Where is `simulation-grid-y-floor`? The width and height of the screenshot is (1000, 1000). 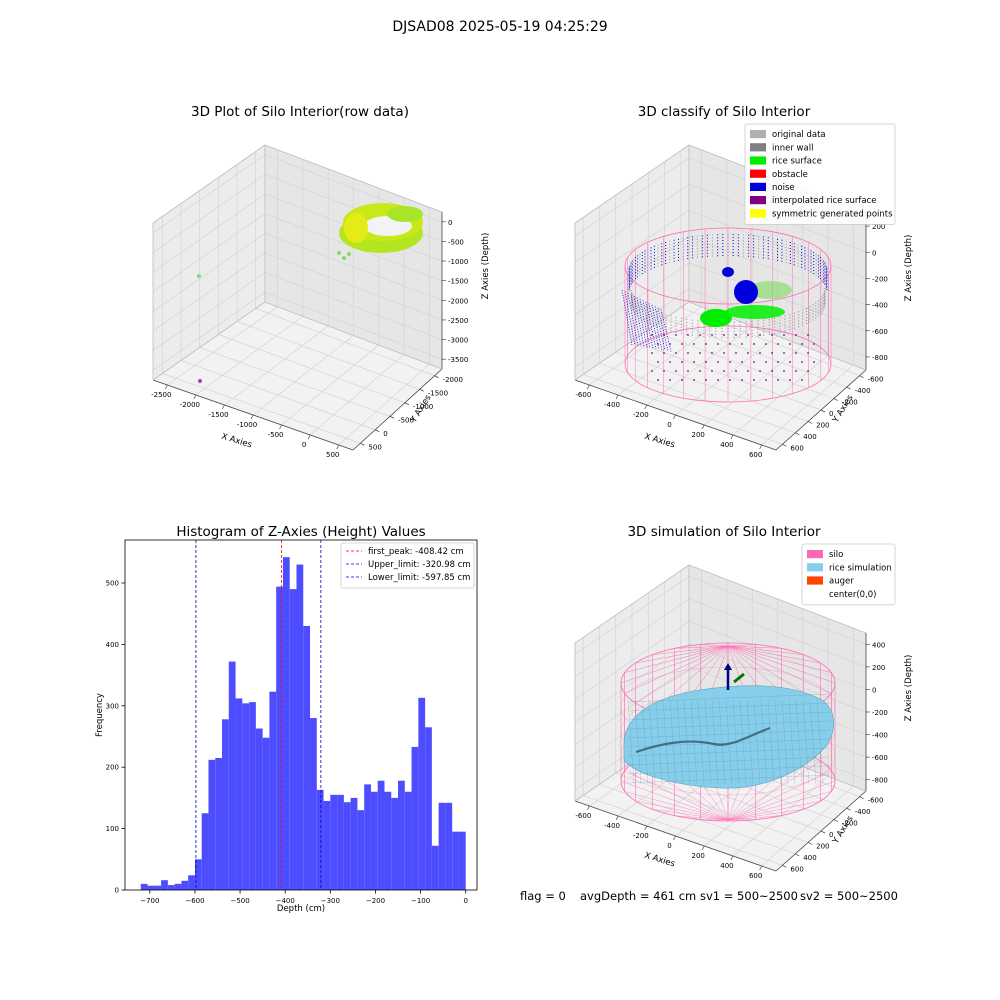
simulation-grid-y-floor is located at coordinates (712, 807).